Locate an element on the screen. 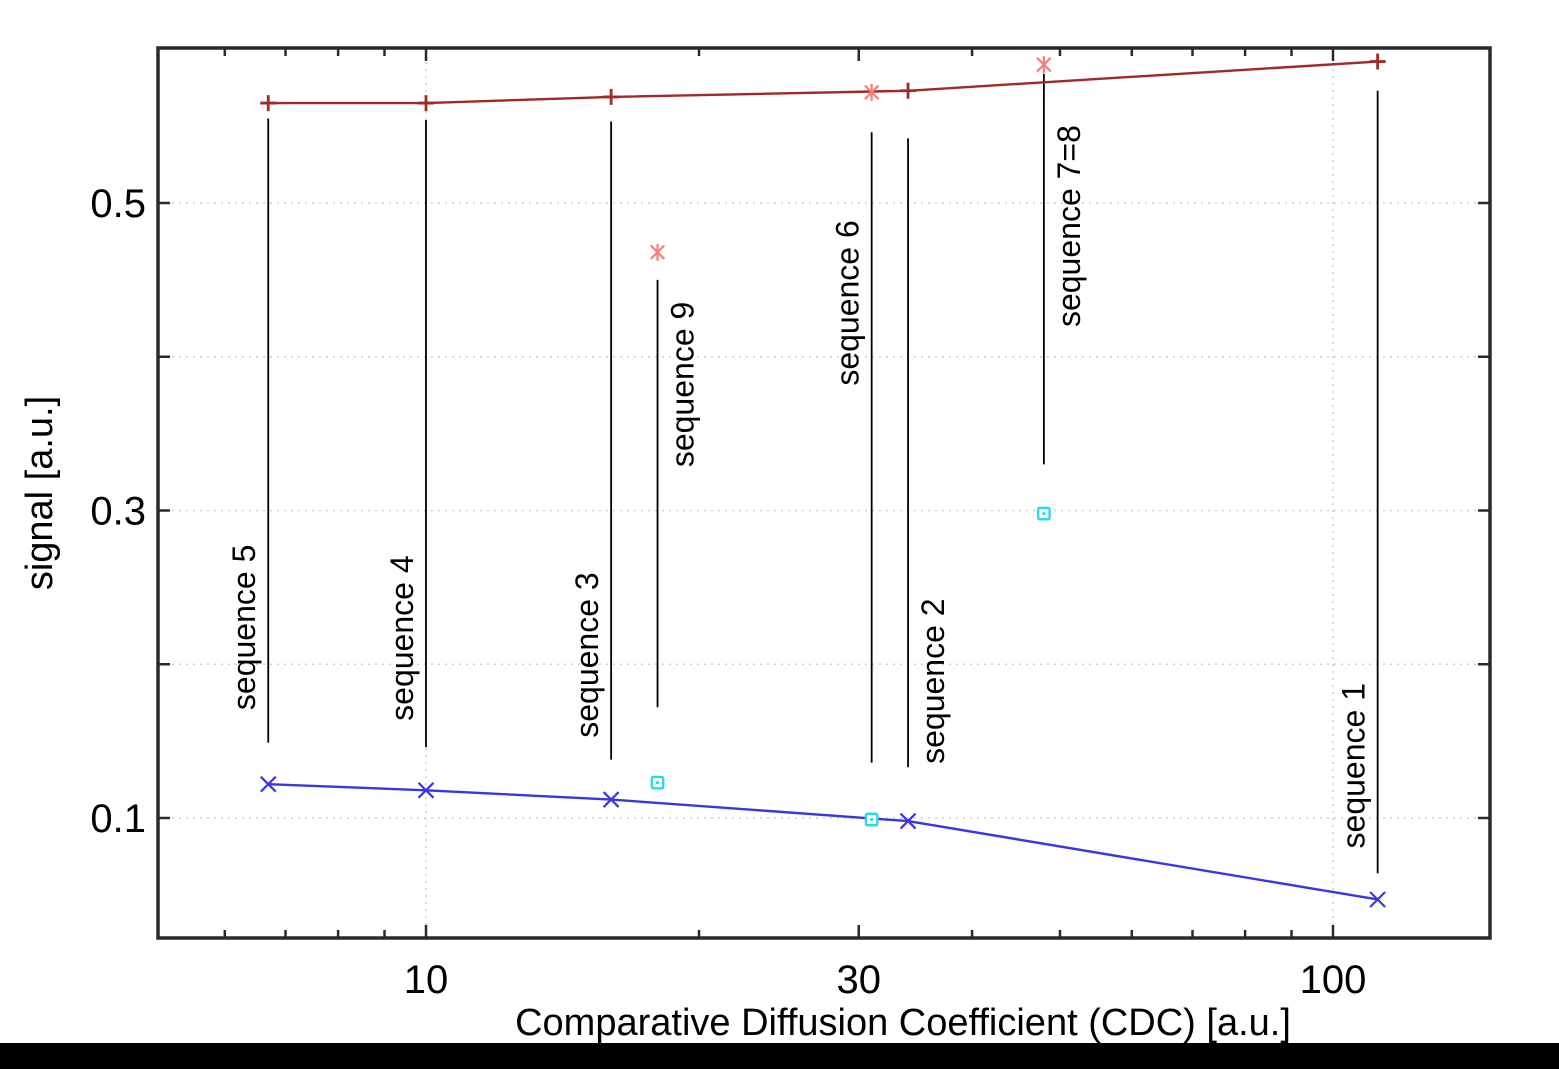  sequence-label: sequence 1 is located at coordinates (1354, 765).